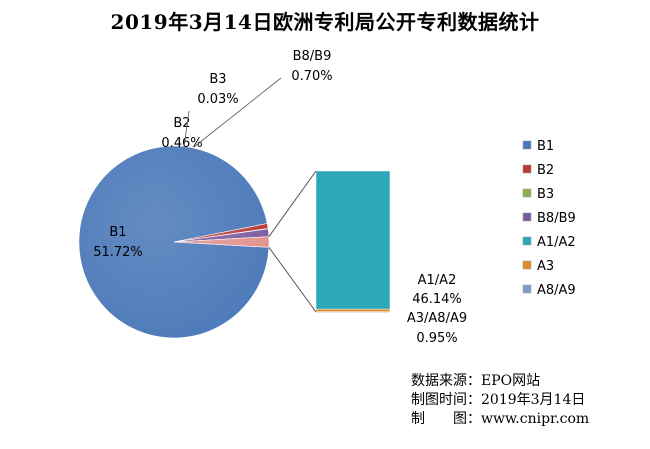  I want to click on data-label: B1, so click(117, 232).